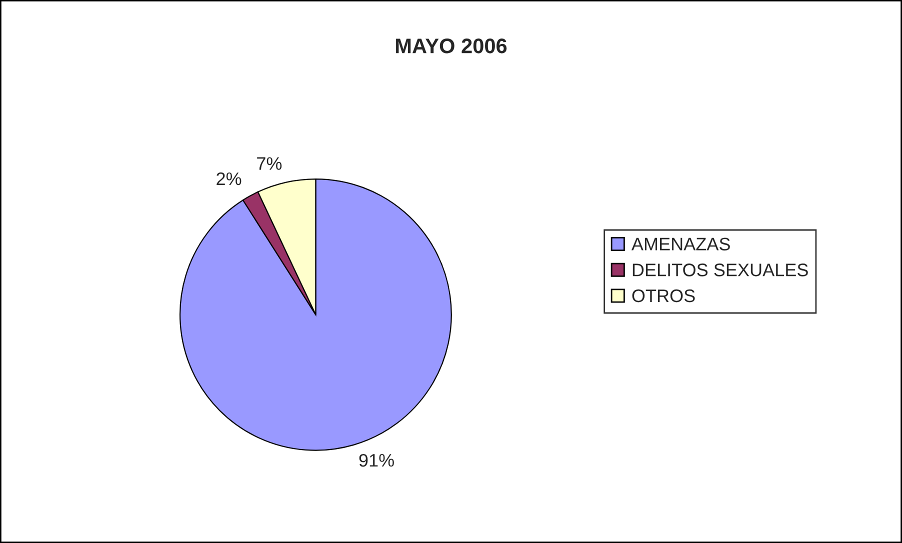  Describe the element at coordinates (663, 295) in the screenshot. I see `legend-label: OTROS` at that location.